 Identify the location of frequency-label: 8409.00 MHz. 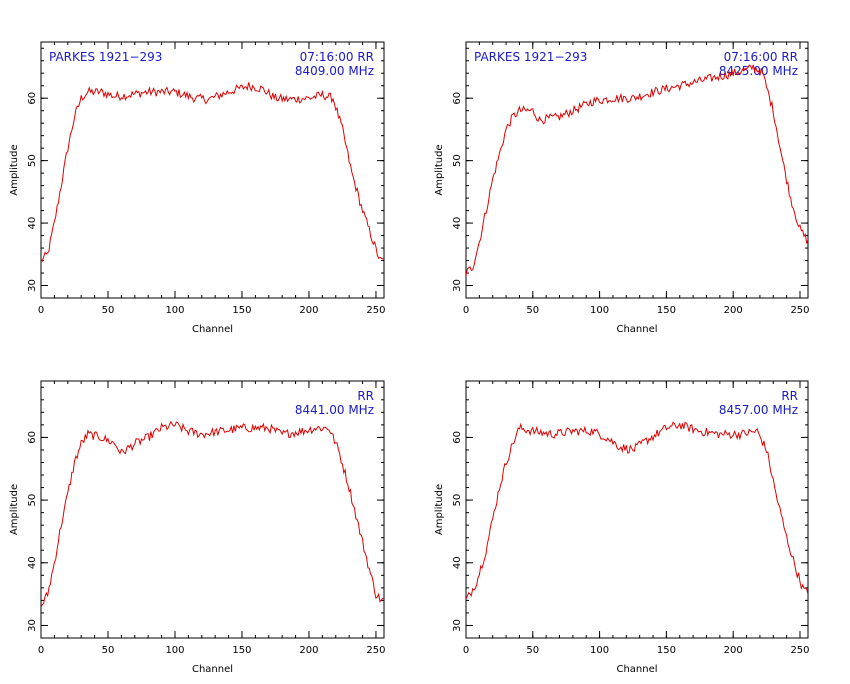
(334, 71).